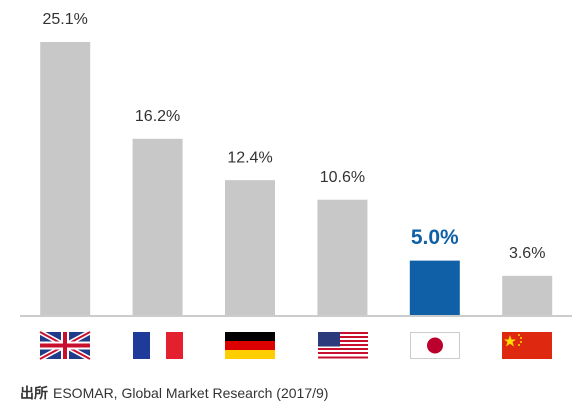 The height and width of the screenshot is (409, 582). Describe the element at coordinates (190, 393) in the screenshot. I see `source-text: ESOMAR, Global Market Research (2017/9)` at that location.